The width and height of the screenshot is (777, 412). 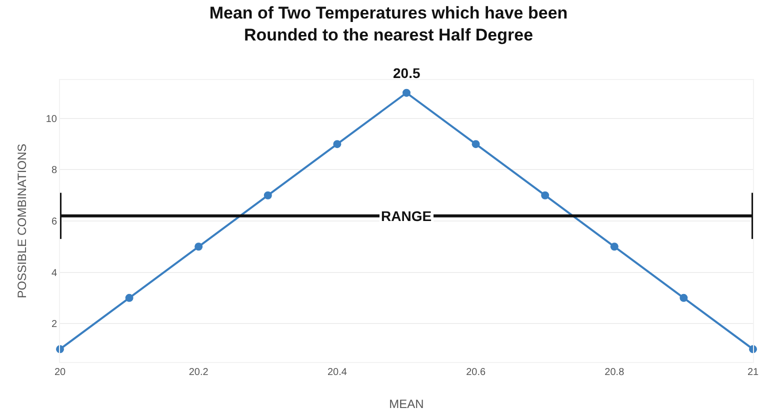 What do you see at coordinates (753, 372) in the screenshot?
I see `x-tick-label: 21` at bounding box center [753, 372].